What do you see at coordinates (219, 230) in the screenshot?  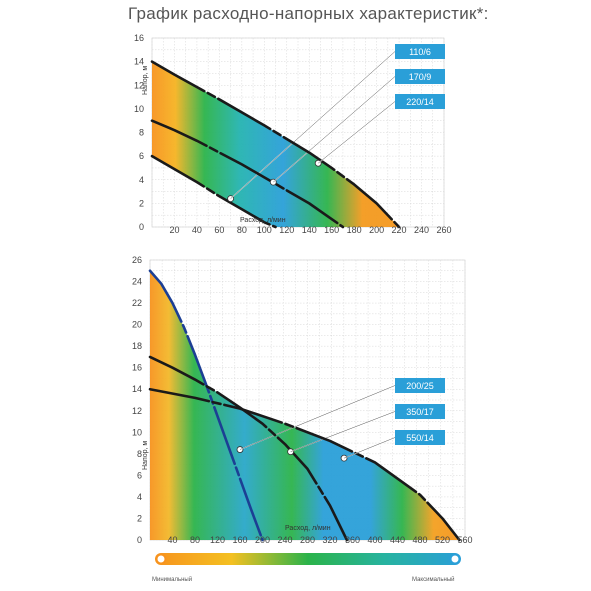 I see `x-tick-label: 60` at bounding box center [219, 230].